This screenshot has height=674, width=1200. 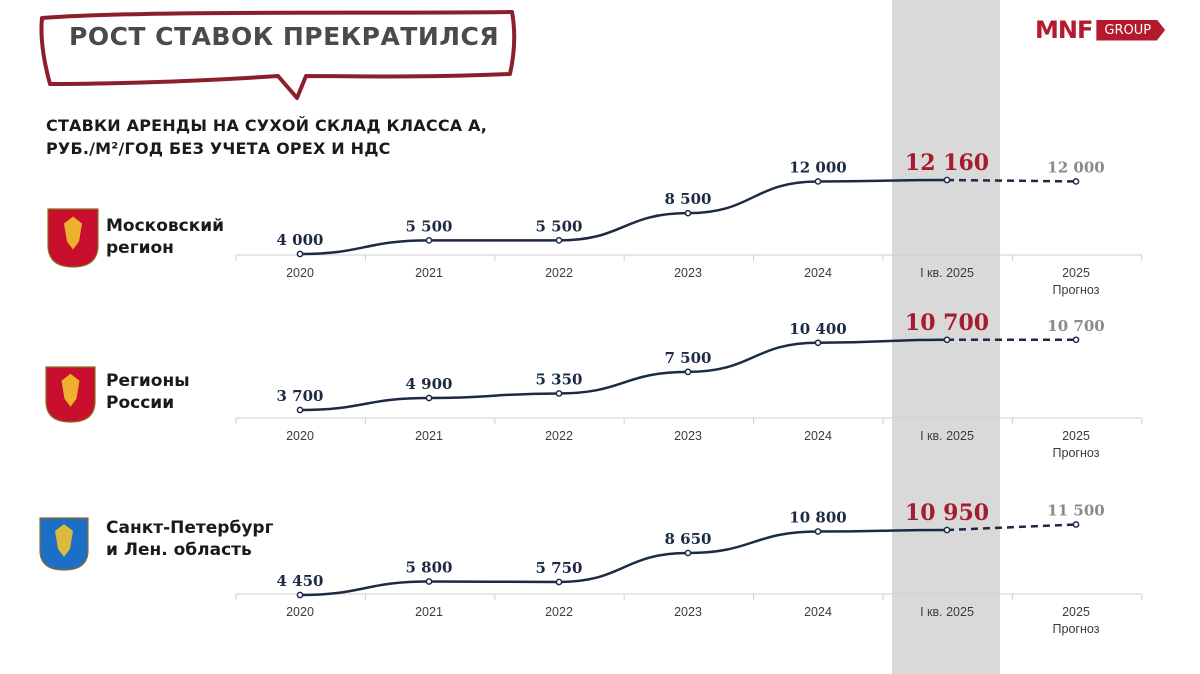 I want to click on region-label-russia: Регионы России, so click(x=148, y=392).